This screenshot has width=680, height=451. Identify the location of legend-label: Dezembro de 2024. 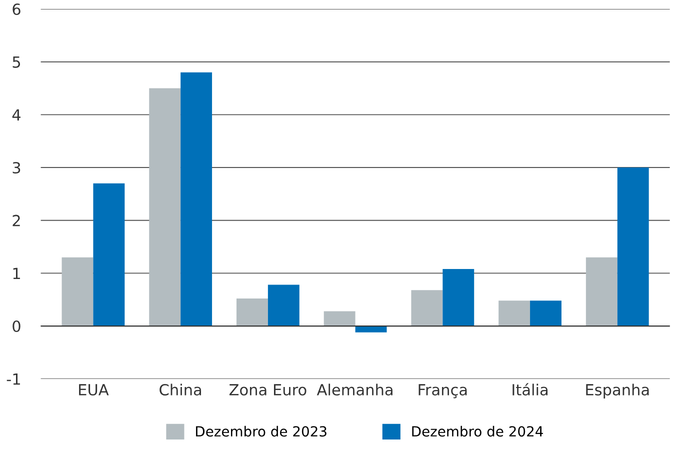
(477, 431).